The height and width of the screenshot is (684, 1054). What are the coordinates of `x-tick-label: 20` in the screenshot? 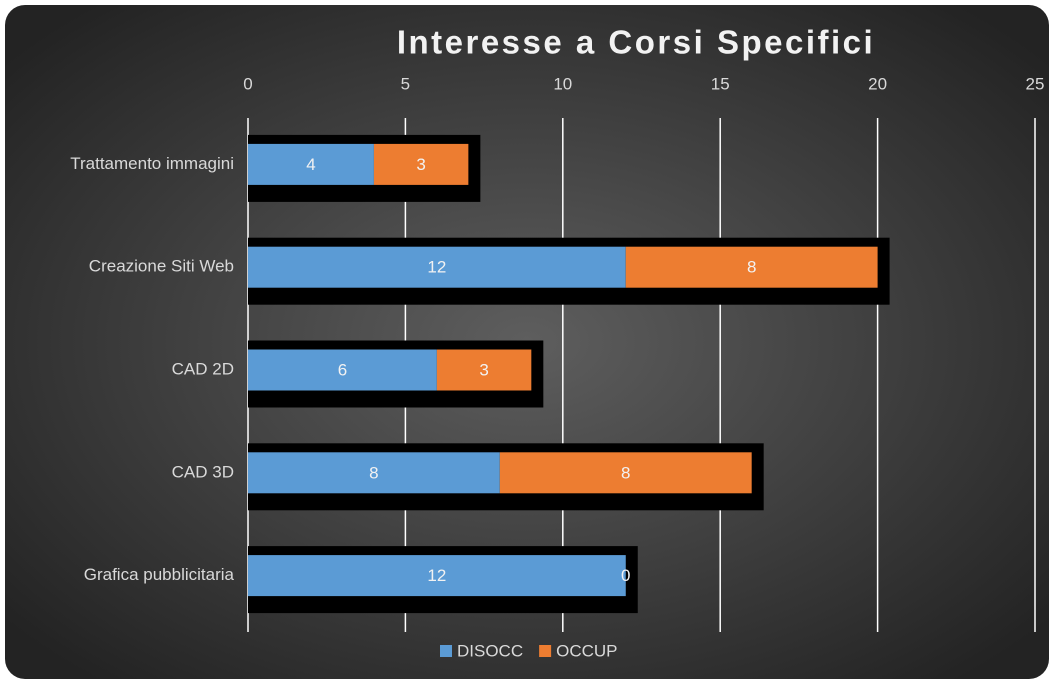 It's located at (877, 83).